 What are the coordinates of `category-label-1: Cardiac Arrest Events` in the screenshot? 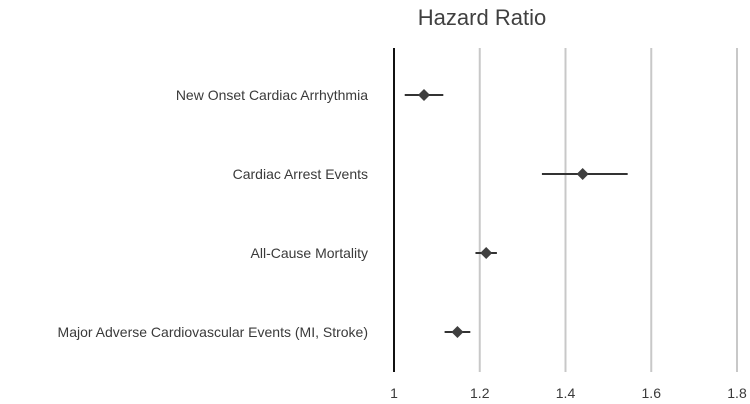 It's located at (300, 174).